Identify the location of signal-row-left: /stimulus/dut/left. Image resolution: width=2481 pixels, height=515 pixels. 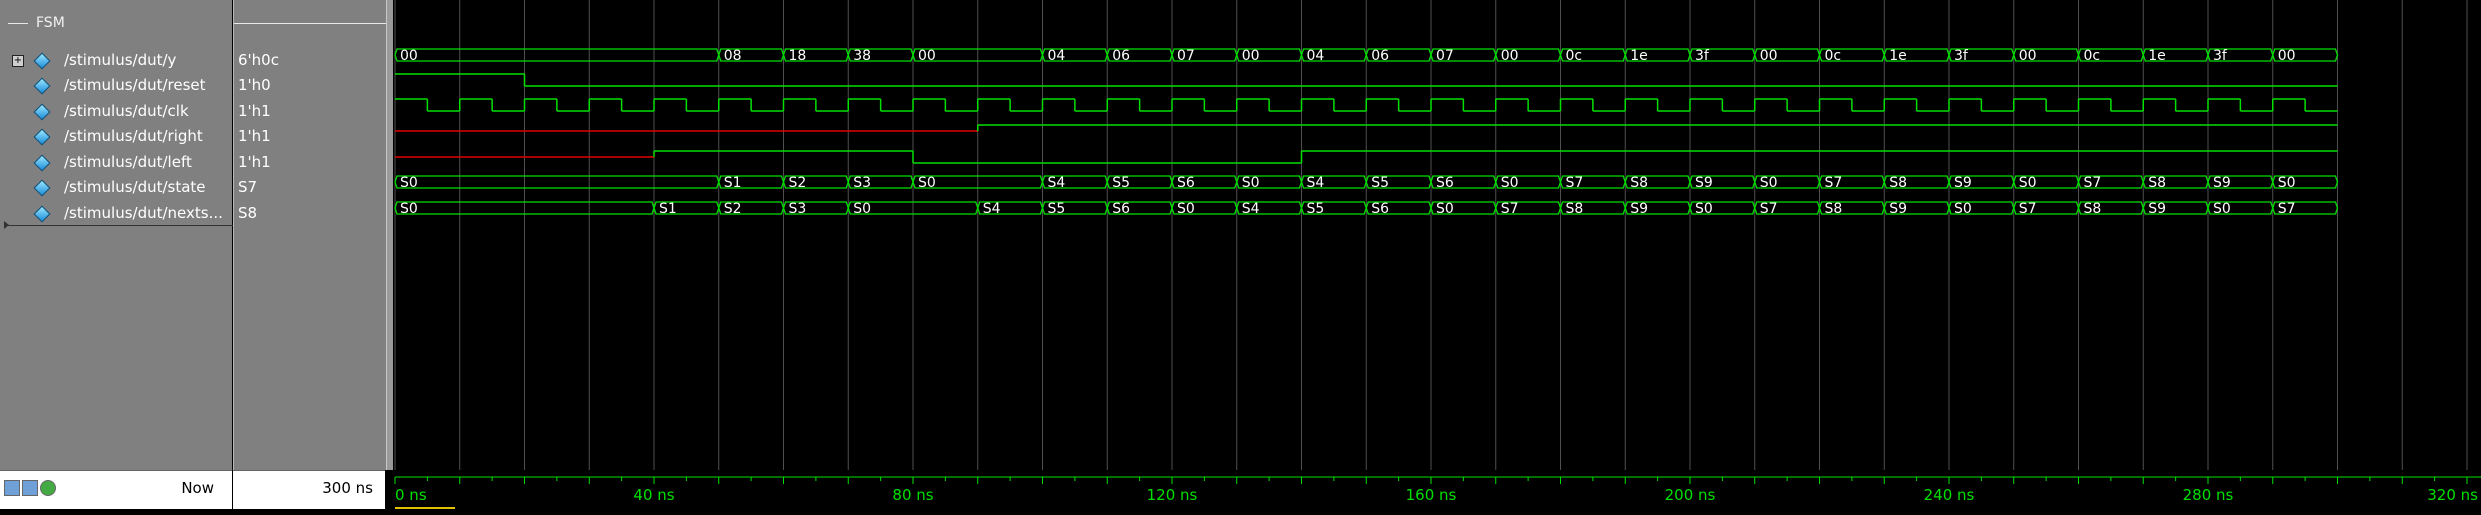
(116, 162).